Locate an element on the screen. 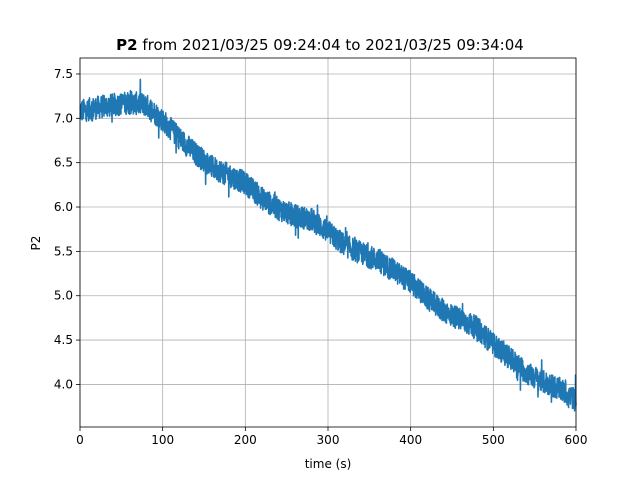 The height and width of the screenshot is (480, 640). x-axis-ticks: 0 100 200 300 400 500 600 is located at coordinates (331, 437).